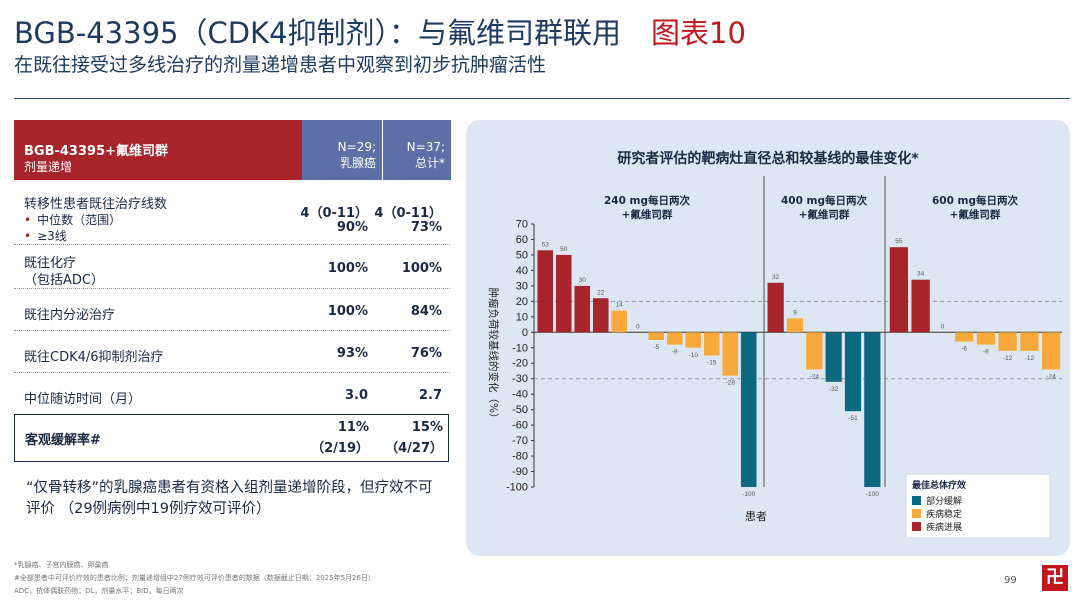 The width and height of the screenshot is (1080, 603). What do you see at coordinates (493, 356) in the screenshot?
I see `y-axis-label: 肿瘤负荷较基线的变化（%）` at bounding box center [493, 356].